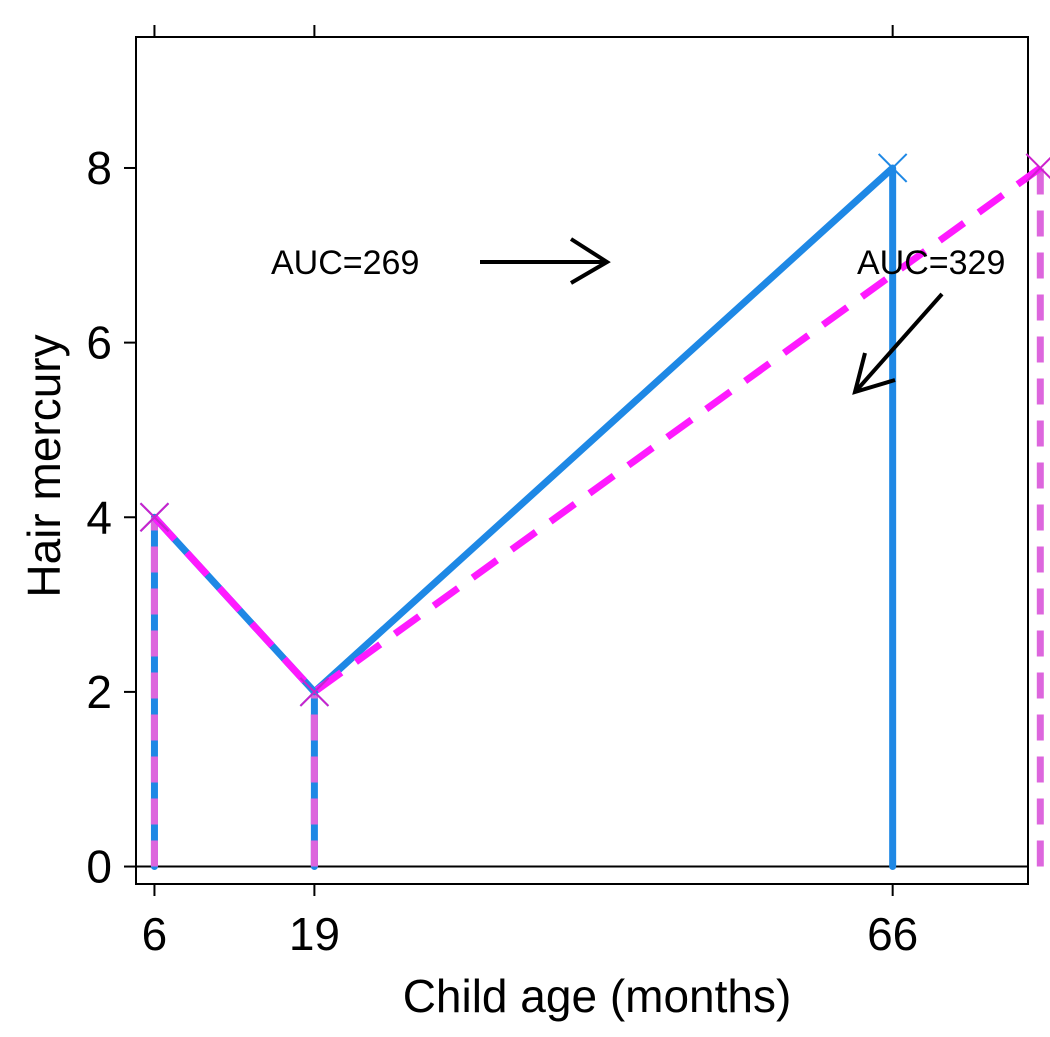 Image resolution: width=1050 pixels, height=1037 pixels. Describe the element at coordinates (441, 261) in the screenshot. I see `annotation-auc-269: AUC=269` at that location.